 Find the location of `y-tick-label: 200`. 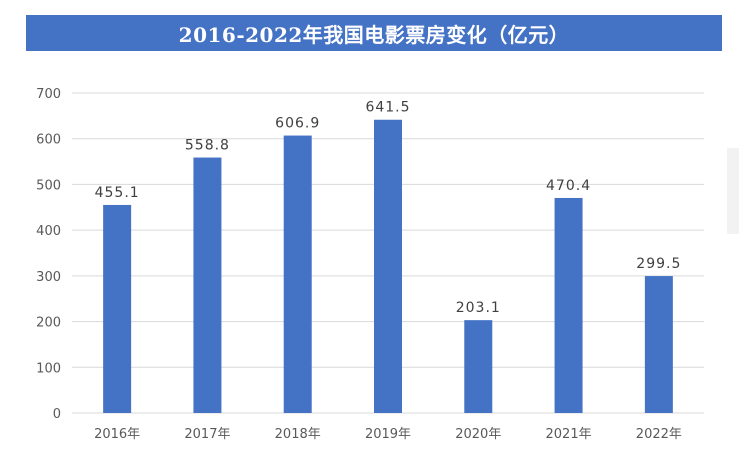

y-tick-label: 200 is located at coordinates (48, 323).